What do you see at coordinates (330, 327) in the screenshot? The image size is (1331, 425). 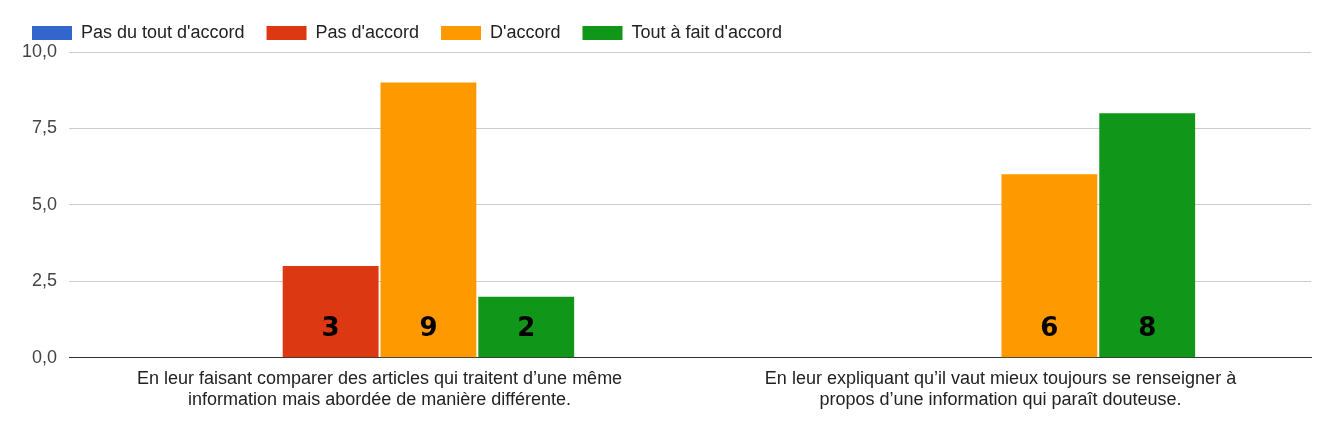 I see `data-label: 3` at bounding box center [330, 327].